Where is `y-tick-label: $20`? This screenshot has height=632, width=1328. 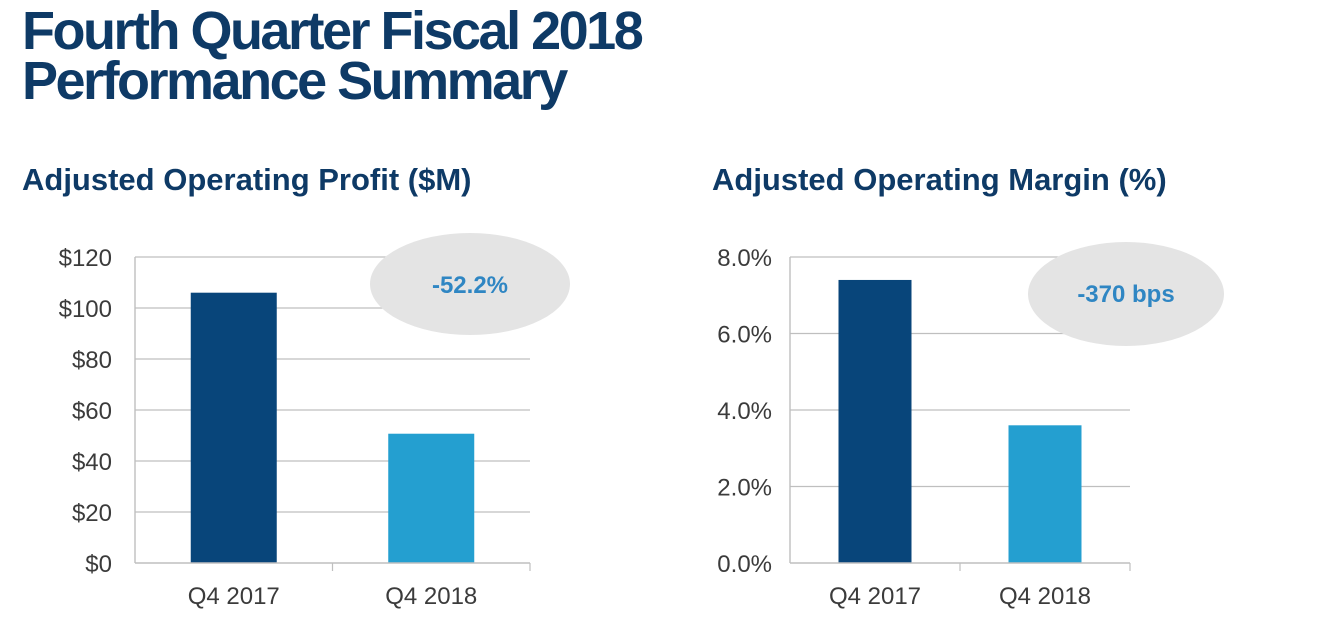
y-tick-label: $20 is located at coordinates (92, 513).